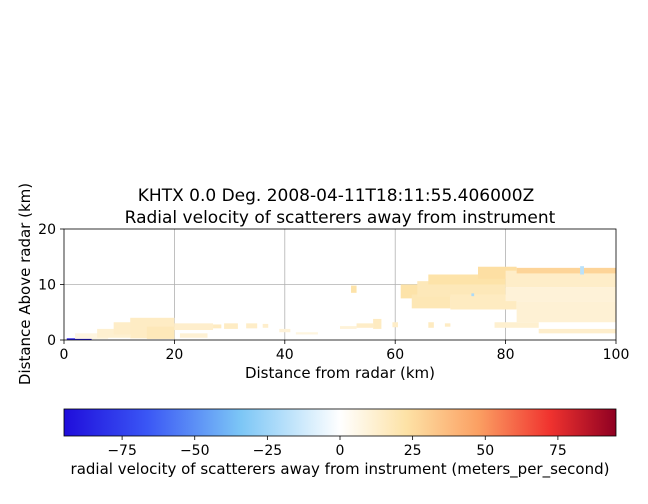 The height and width of the screenshot is (504, 648). What do you see at coordinates (340, 373) in the screenshot?
I see `x-axis-label: Distance from radar (km)` at bounding box center [340, 373].